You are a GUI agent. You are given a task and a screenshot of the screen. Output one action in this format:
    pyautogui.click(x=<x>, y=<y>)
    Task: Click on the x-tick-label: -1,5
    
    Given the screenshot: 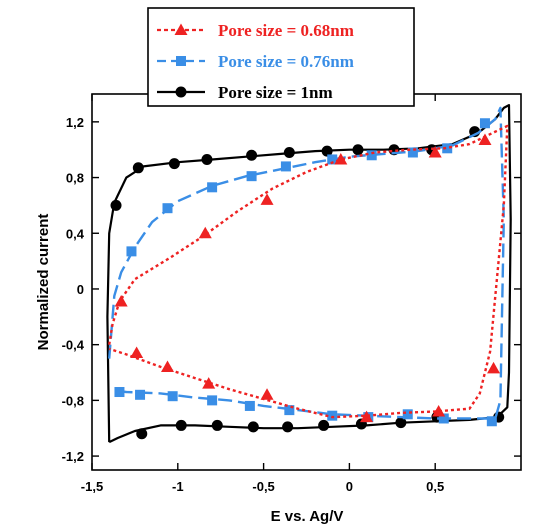 What is the action you would take?
    pyautogui.click(x=92, y=486)
    